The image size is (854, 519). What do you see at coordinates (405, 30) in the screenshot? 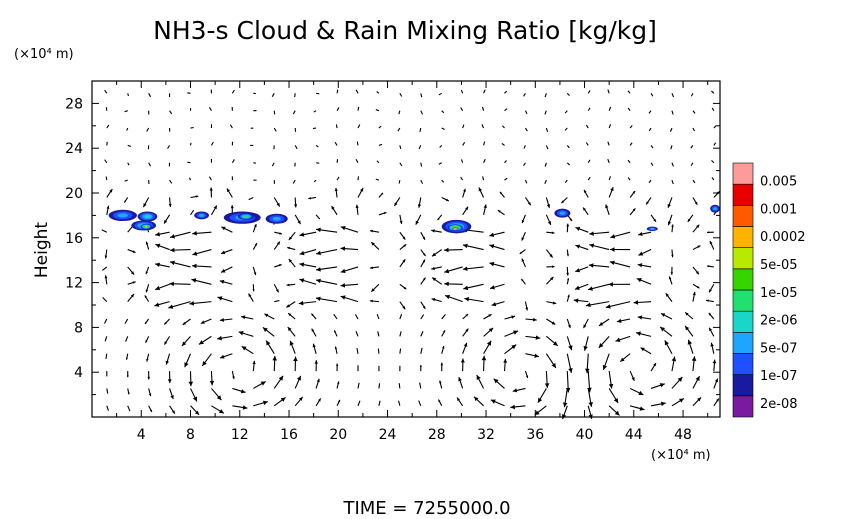
I see `chart-title: NH3-s Cloud & Rain Mixing Ratio [kg/kg]` at bounding box center [405, 30].